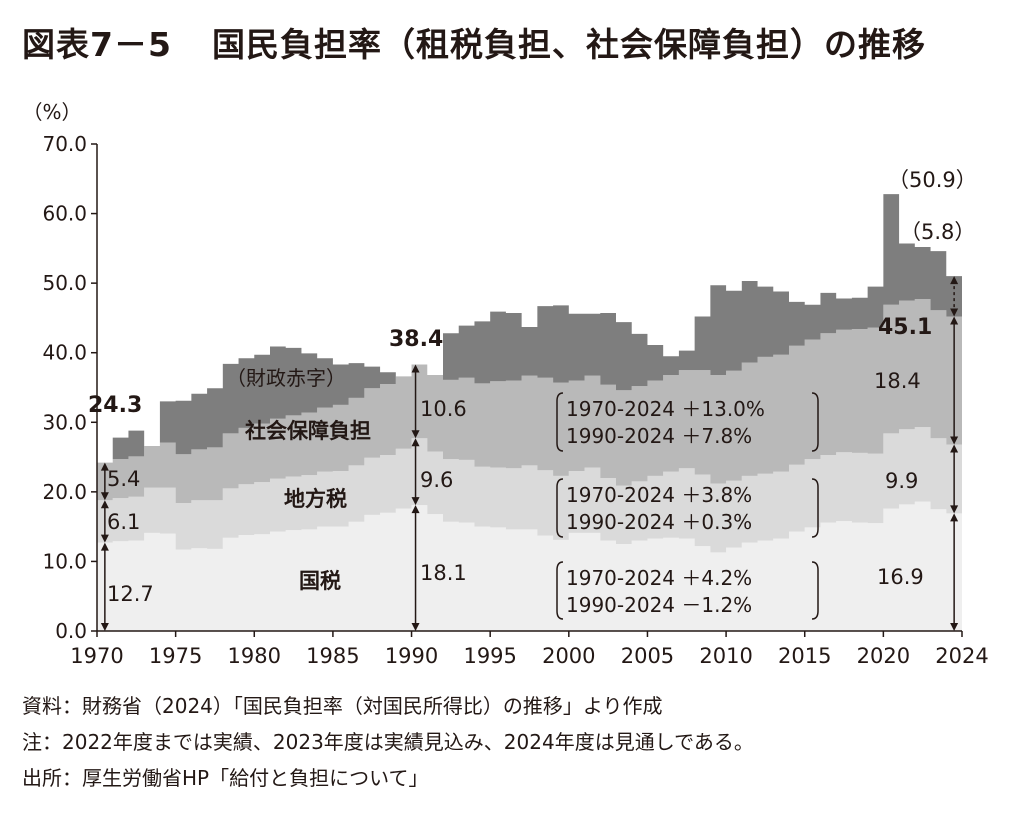 The width and height of the screenshot is (1023, 815). What do you see at coordinates (175, 656) in the screenshot?
I see `x-tick-label: 1975` at bounding box center [175, 656].